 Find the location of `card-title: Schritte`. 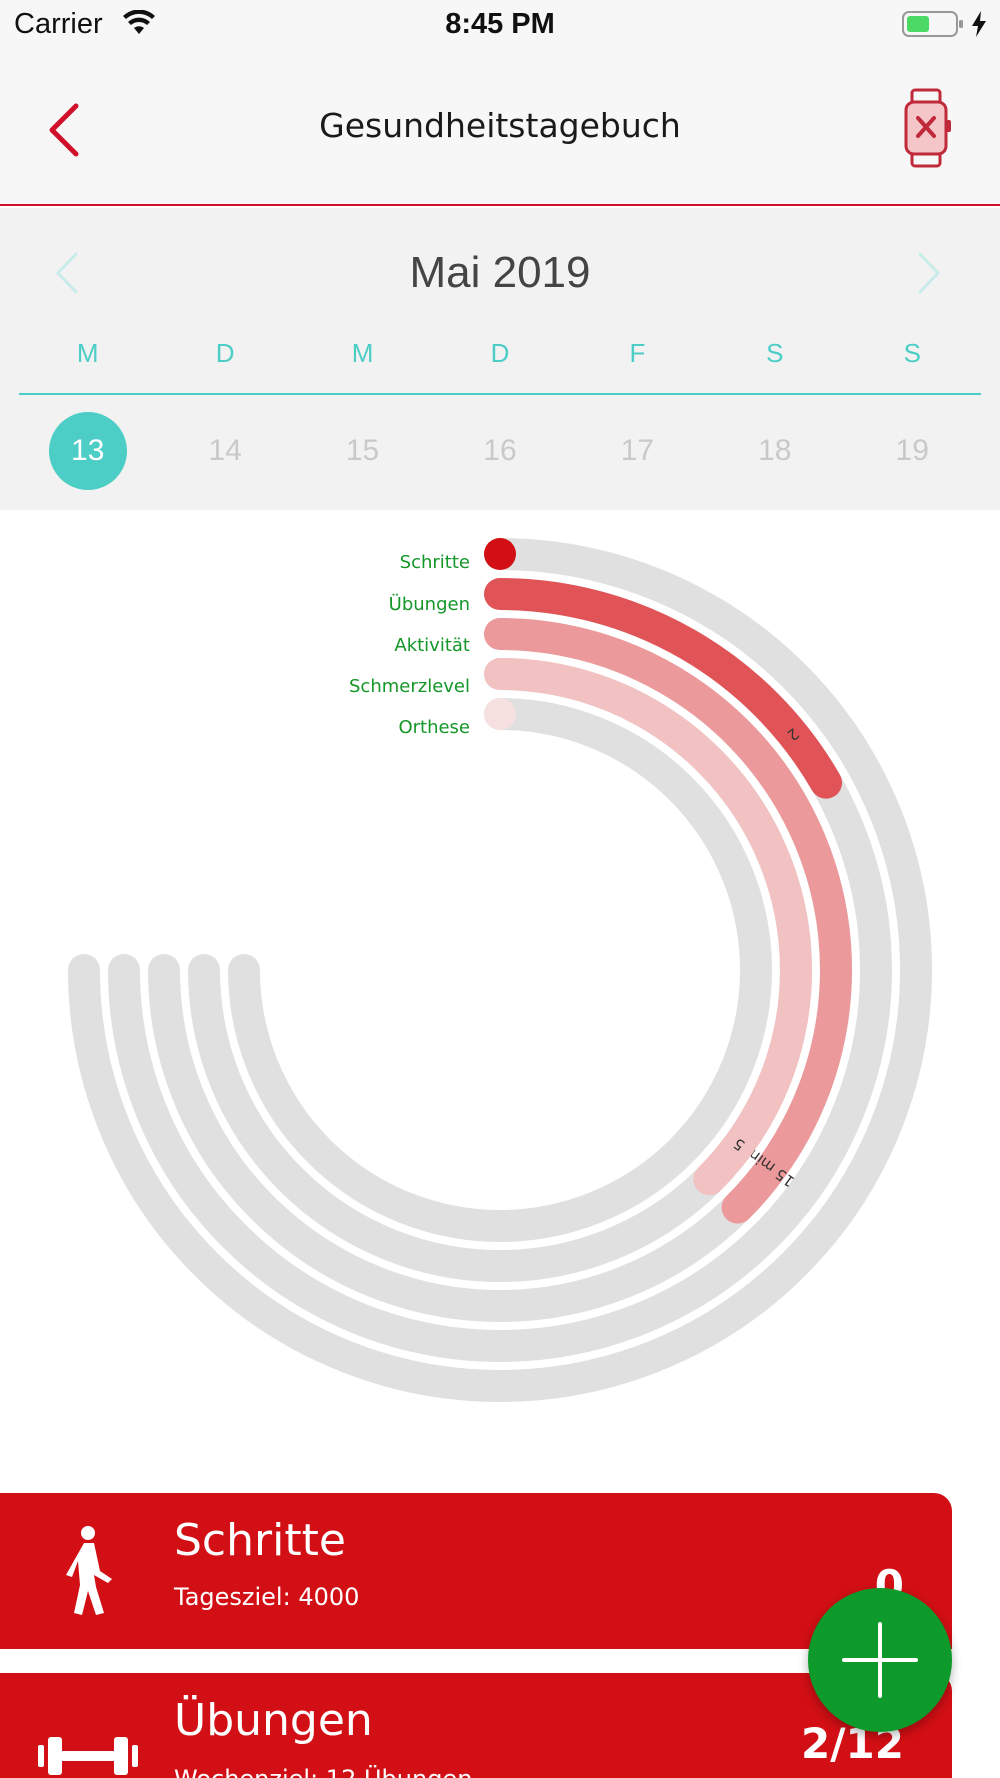

card-title: Schritte is located at coordinates (260, 1540).